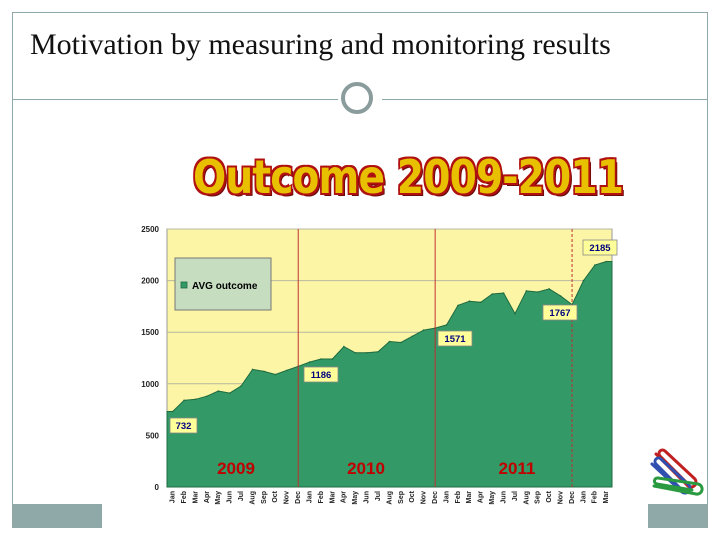  Describe the element at coordinates (408, 177) in the screenshot. I see `chart-title: Outcome 2009-2011` at that location.